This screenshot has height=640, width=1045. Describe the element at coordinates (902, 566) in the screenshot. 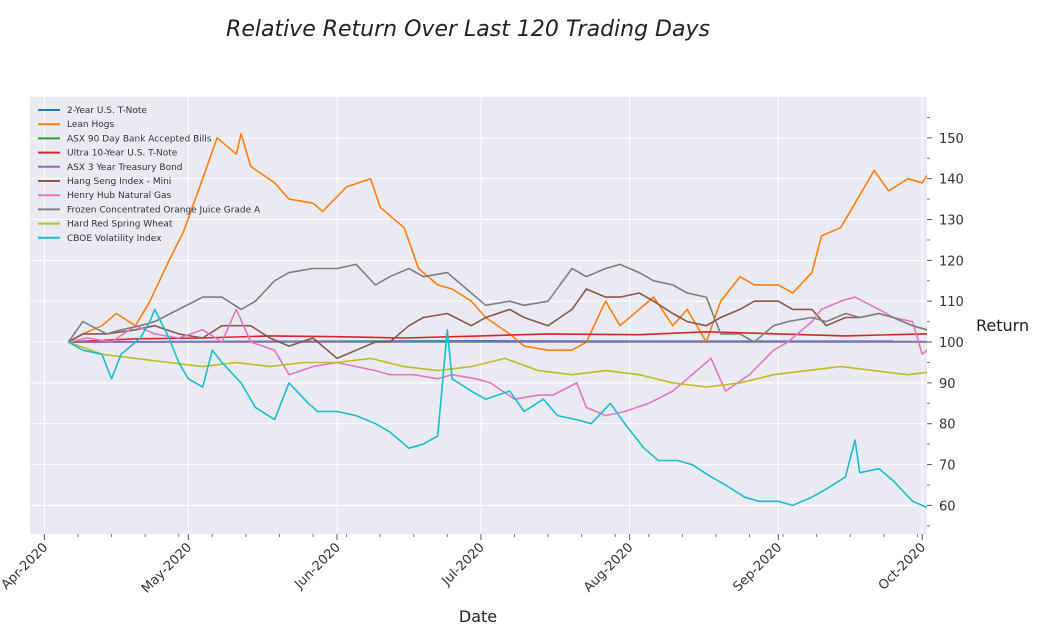

I see `x-tick-label: Oct-2020` at that location.